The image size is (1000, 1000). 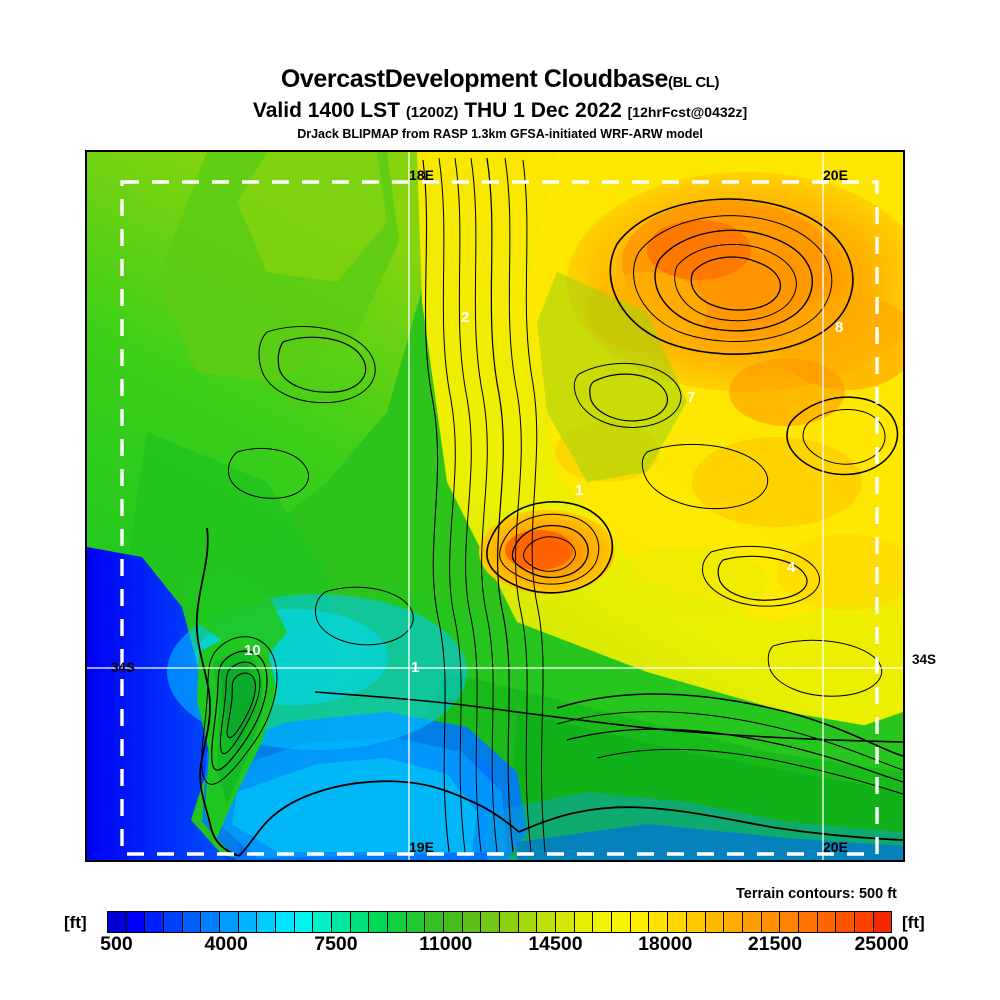 I want to click on colorbar-tick-label: 21500, so click(x=775, y=944).